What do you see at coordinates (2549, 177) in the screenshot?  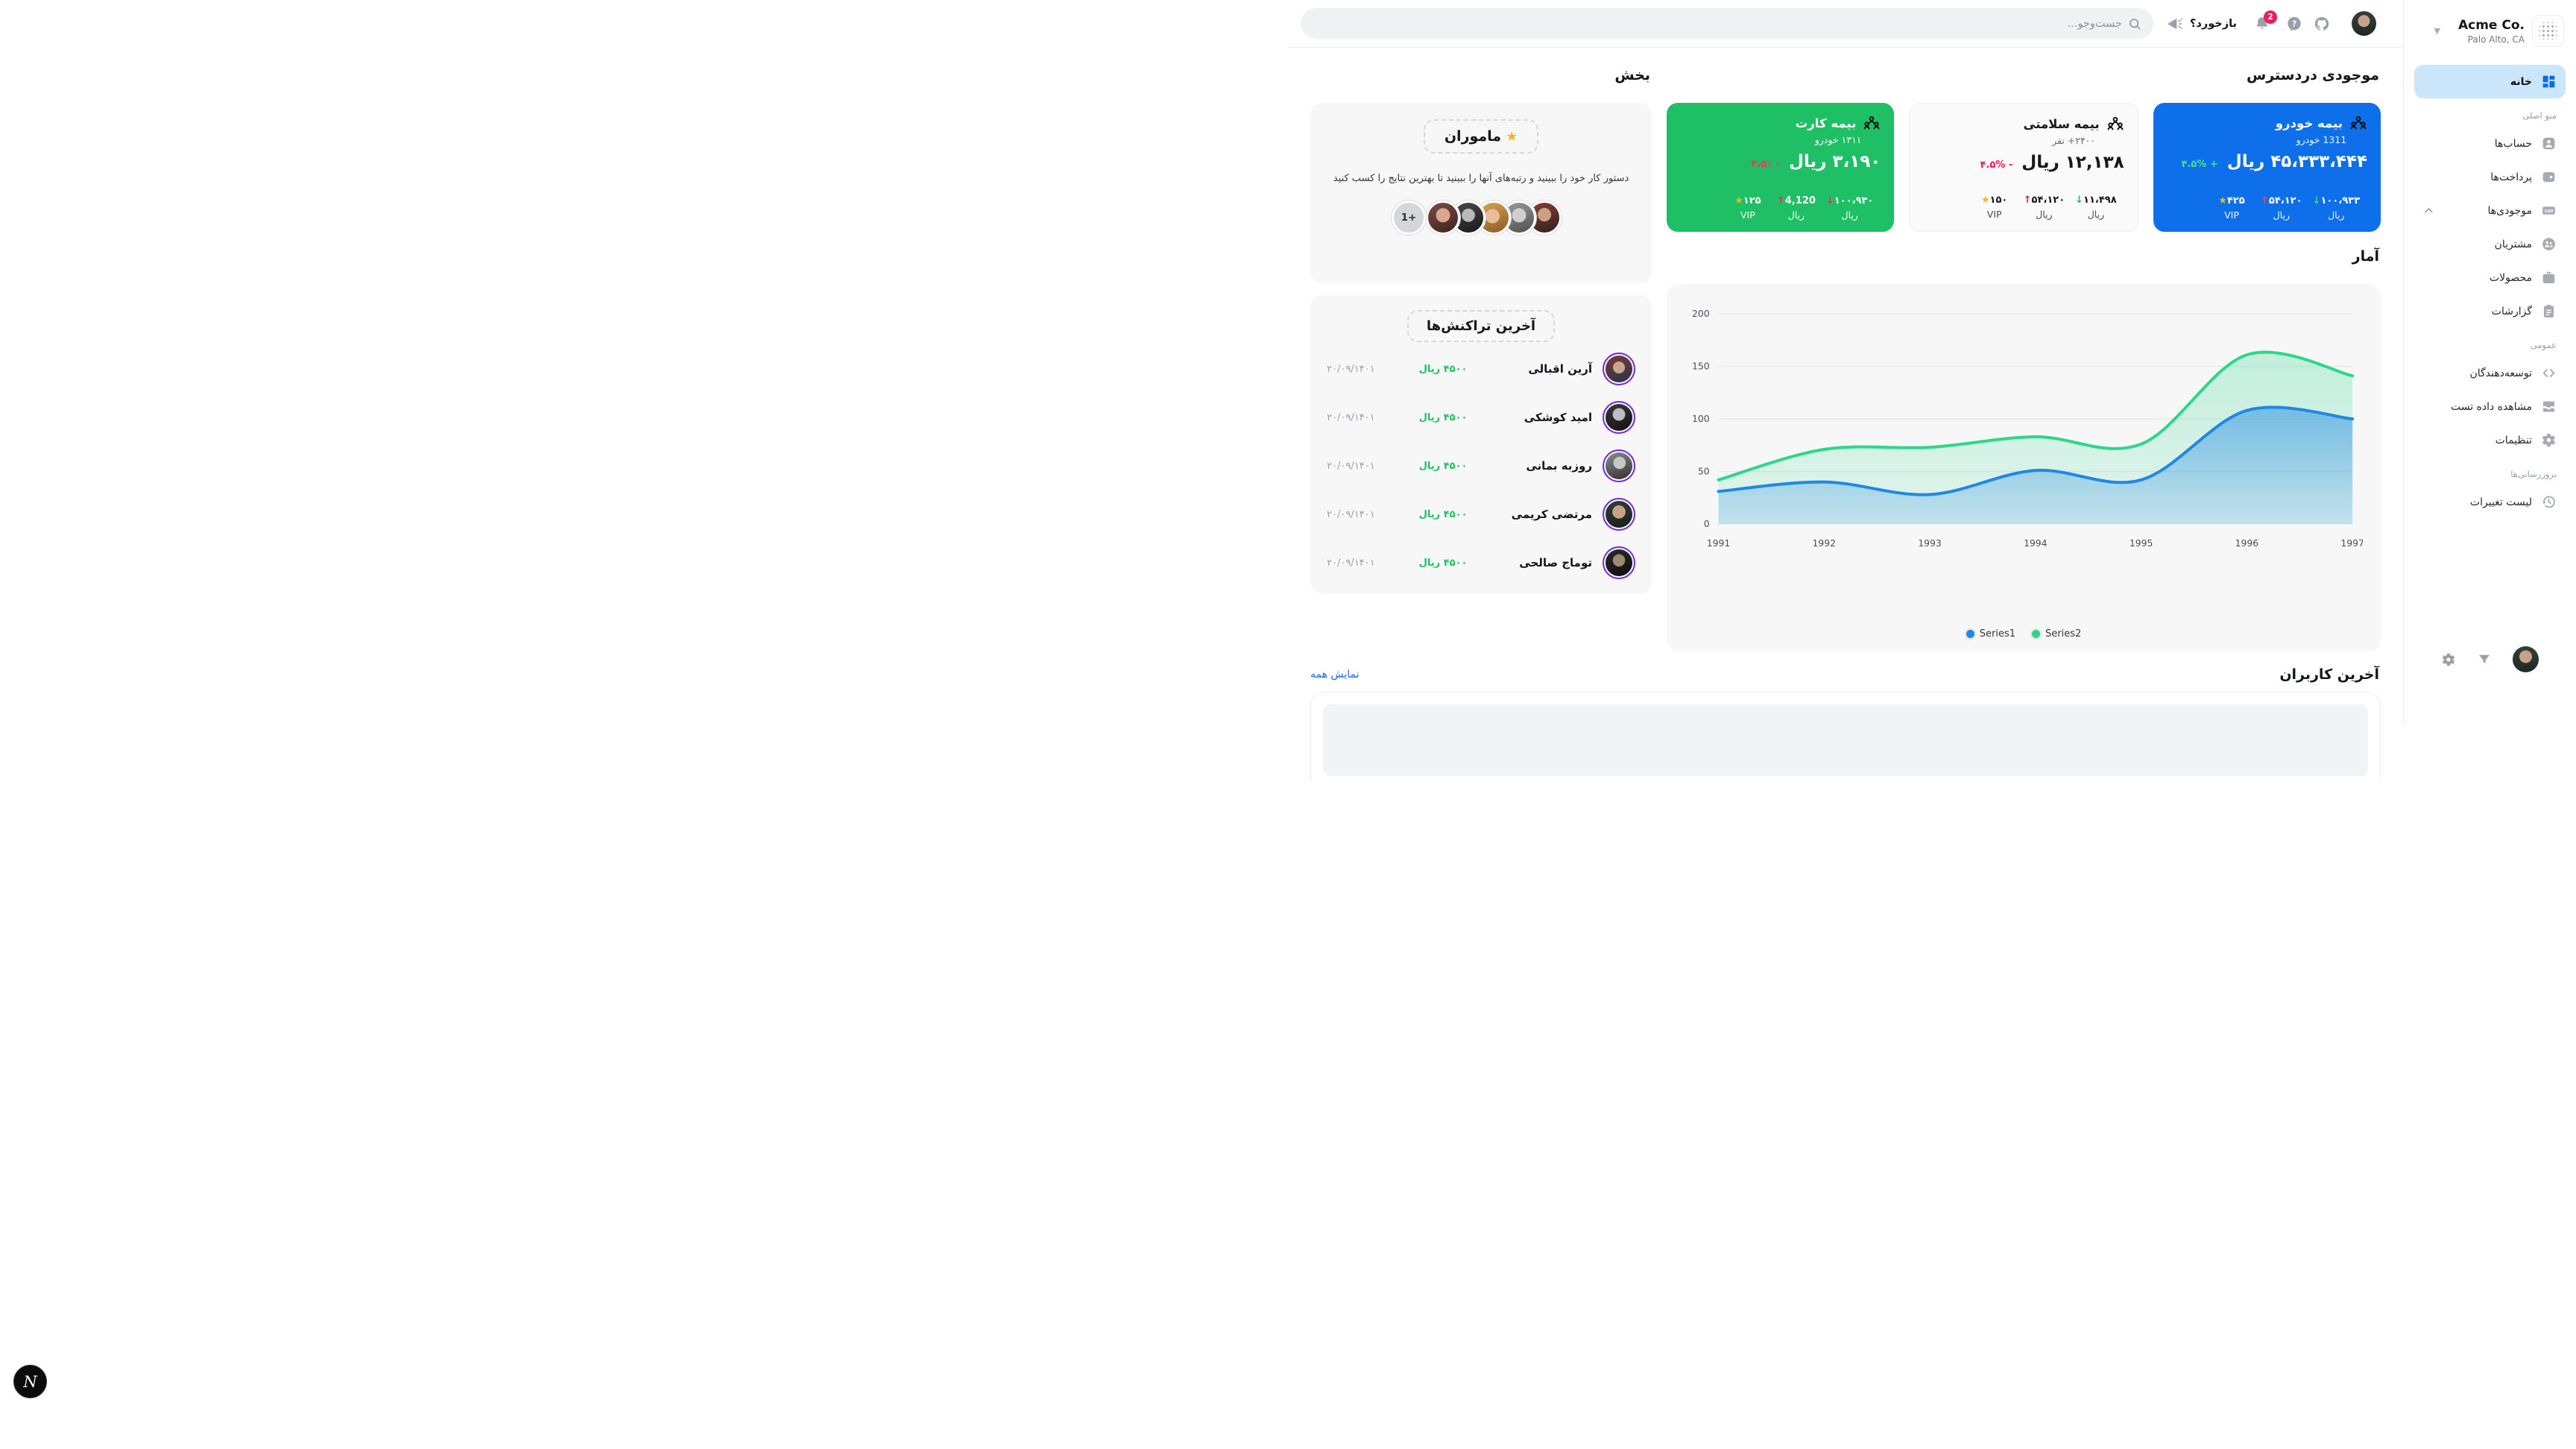 I see `wallet-icon` at bounding box center [2549, 177].